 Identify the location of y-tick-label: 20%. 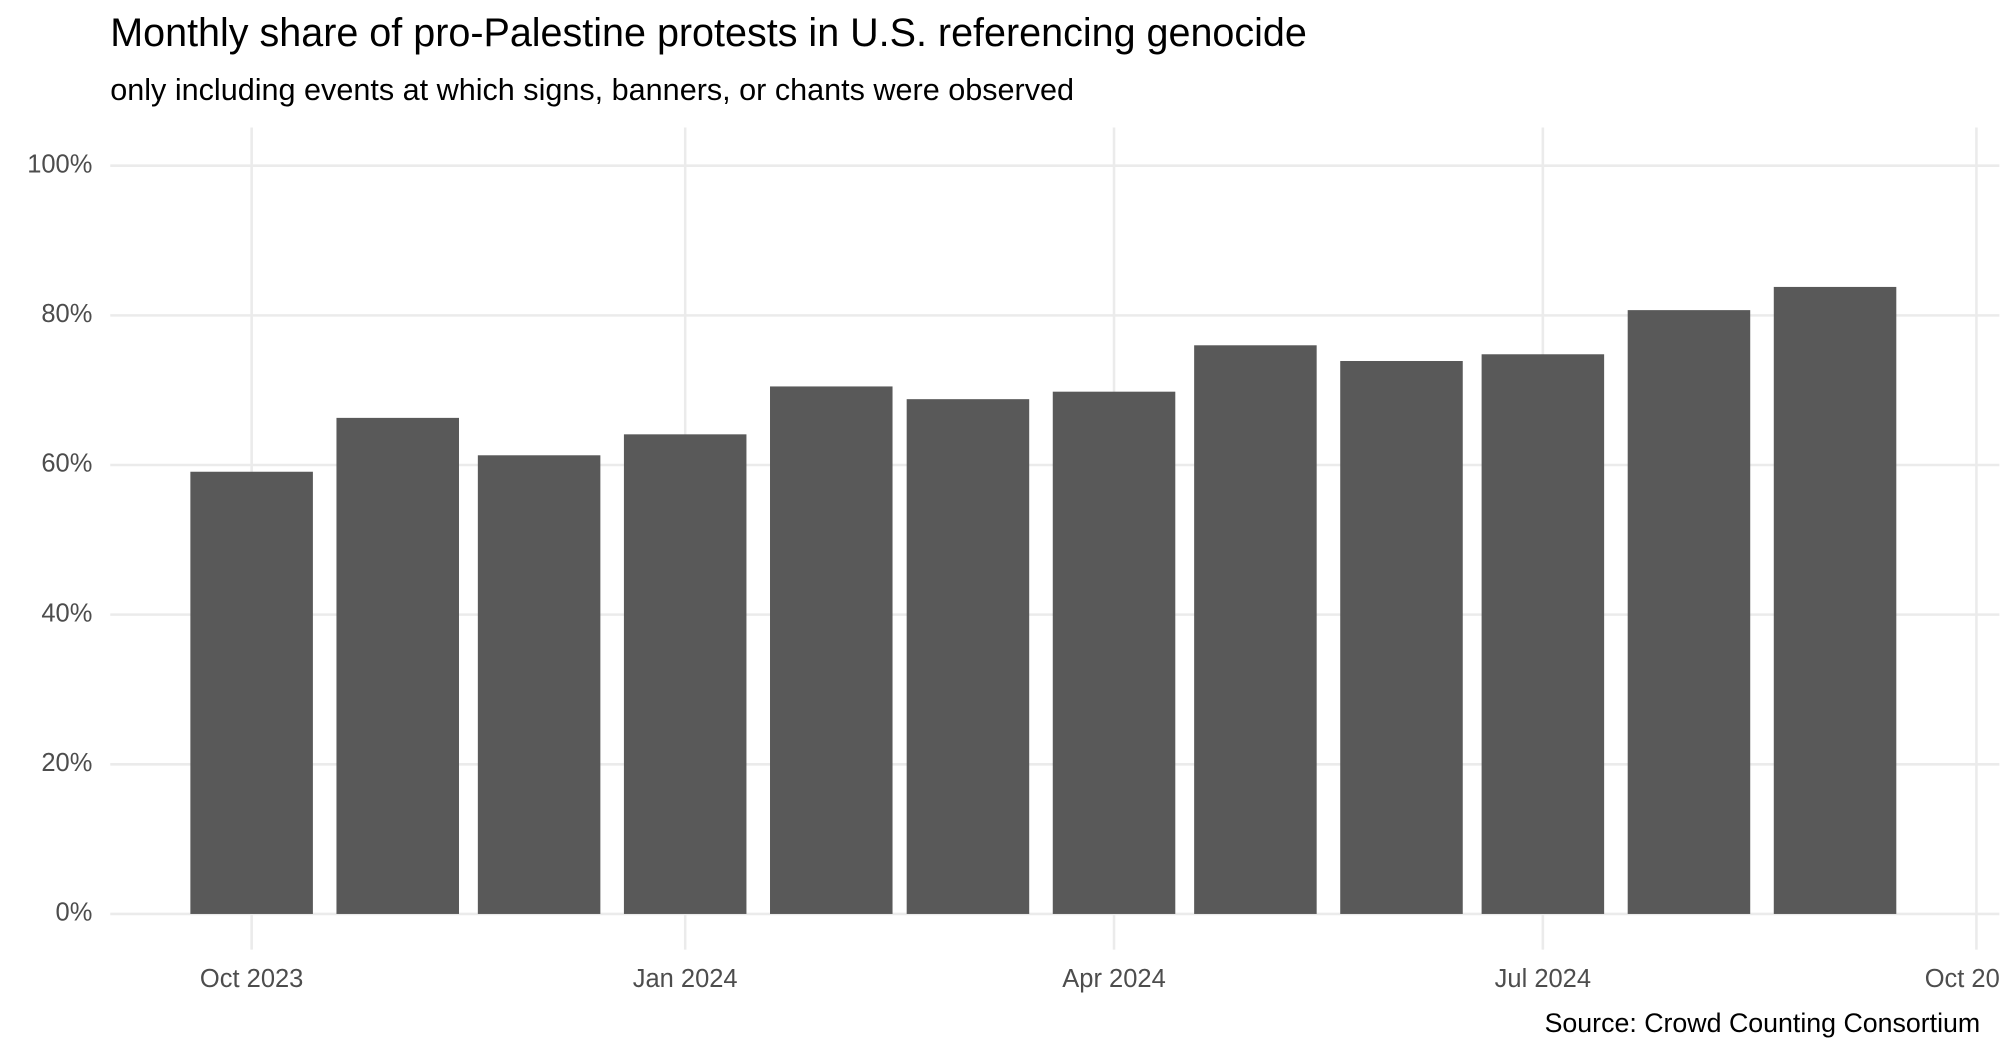
(66, 763).